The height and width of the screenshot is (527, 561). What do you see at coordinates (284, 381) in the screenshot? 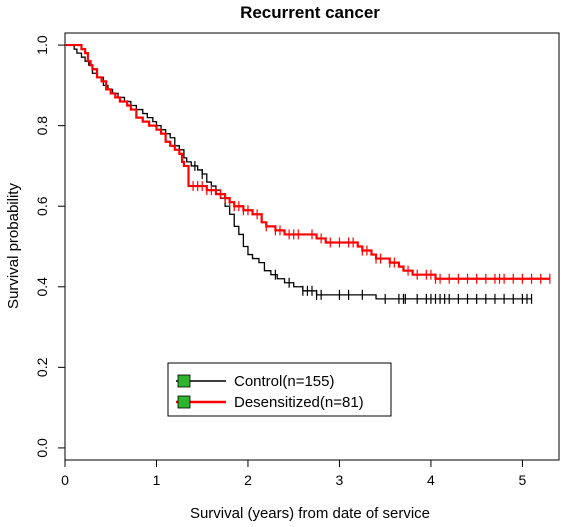
I see `legend-label-control: Control(n=155)` at bounding box center [284, 381].